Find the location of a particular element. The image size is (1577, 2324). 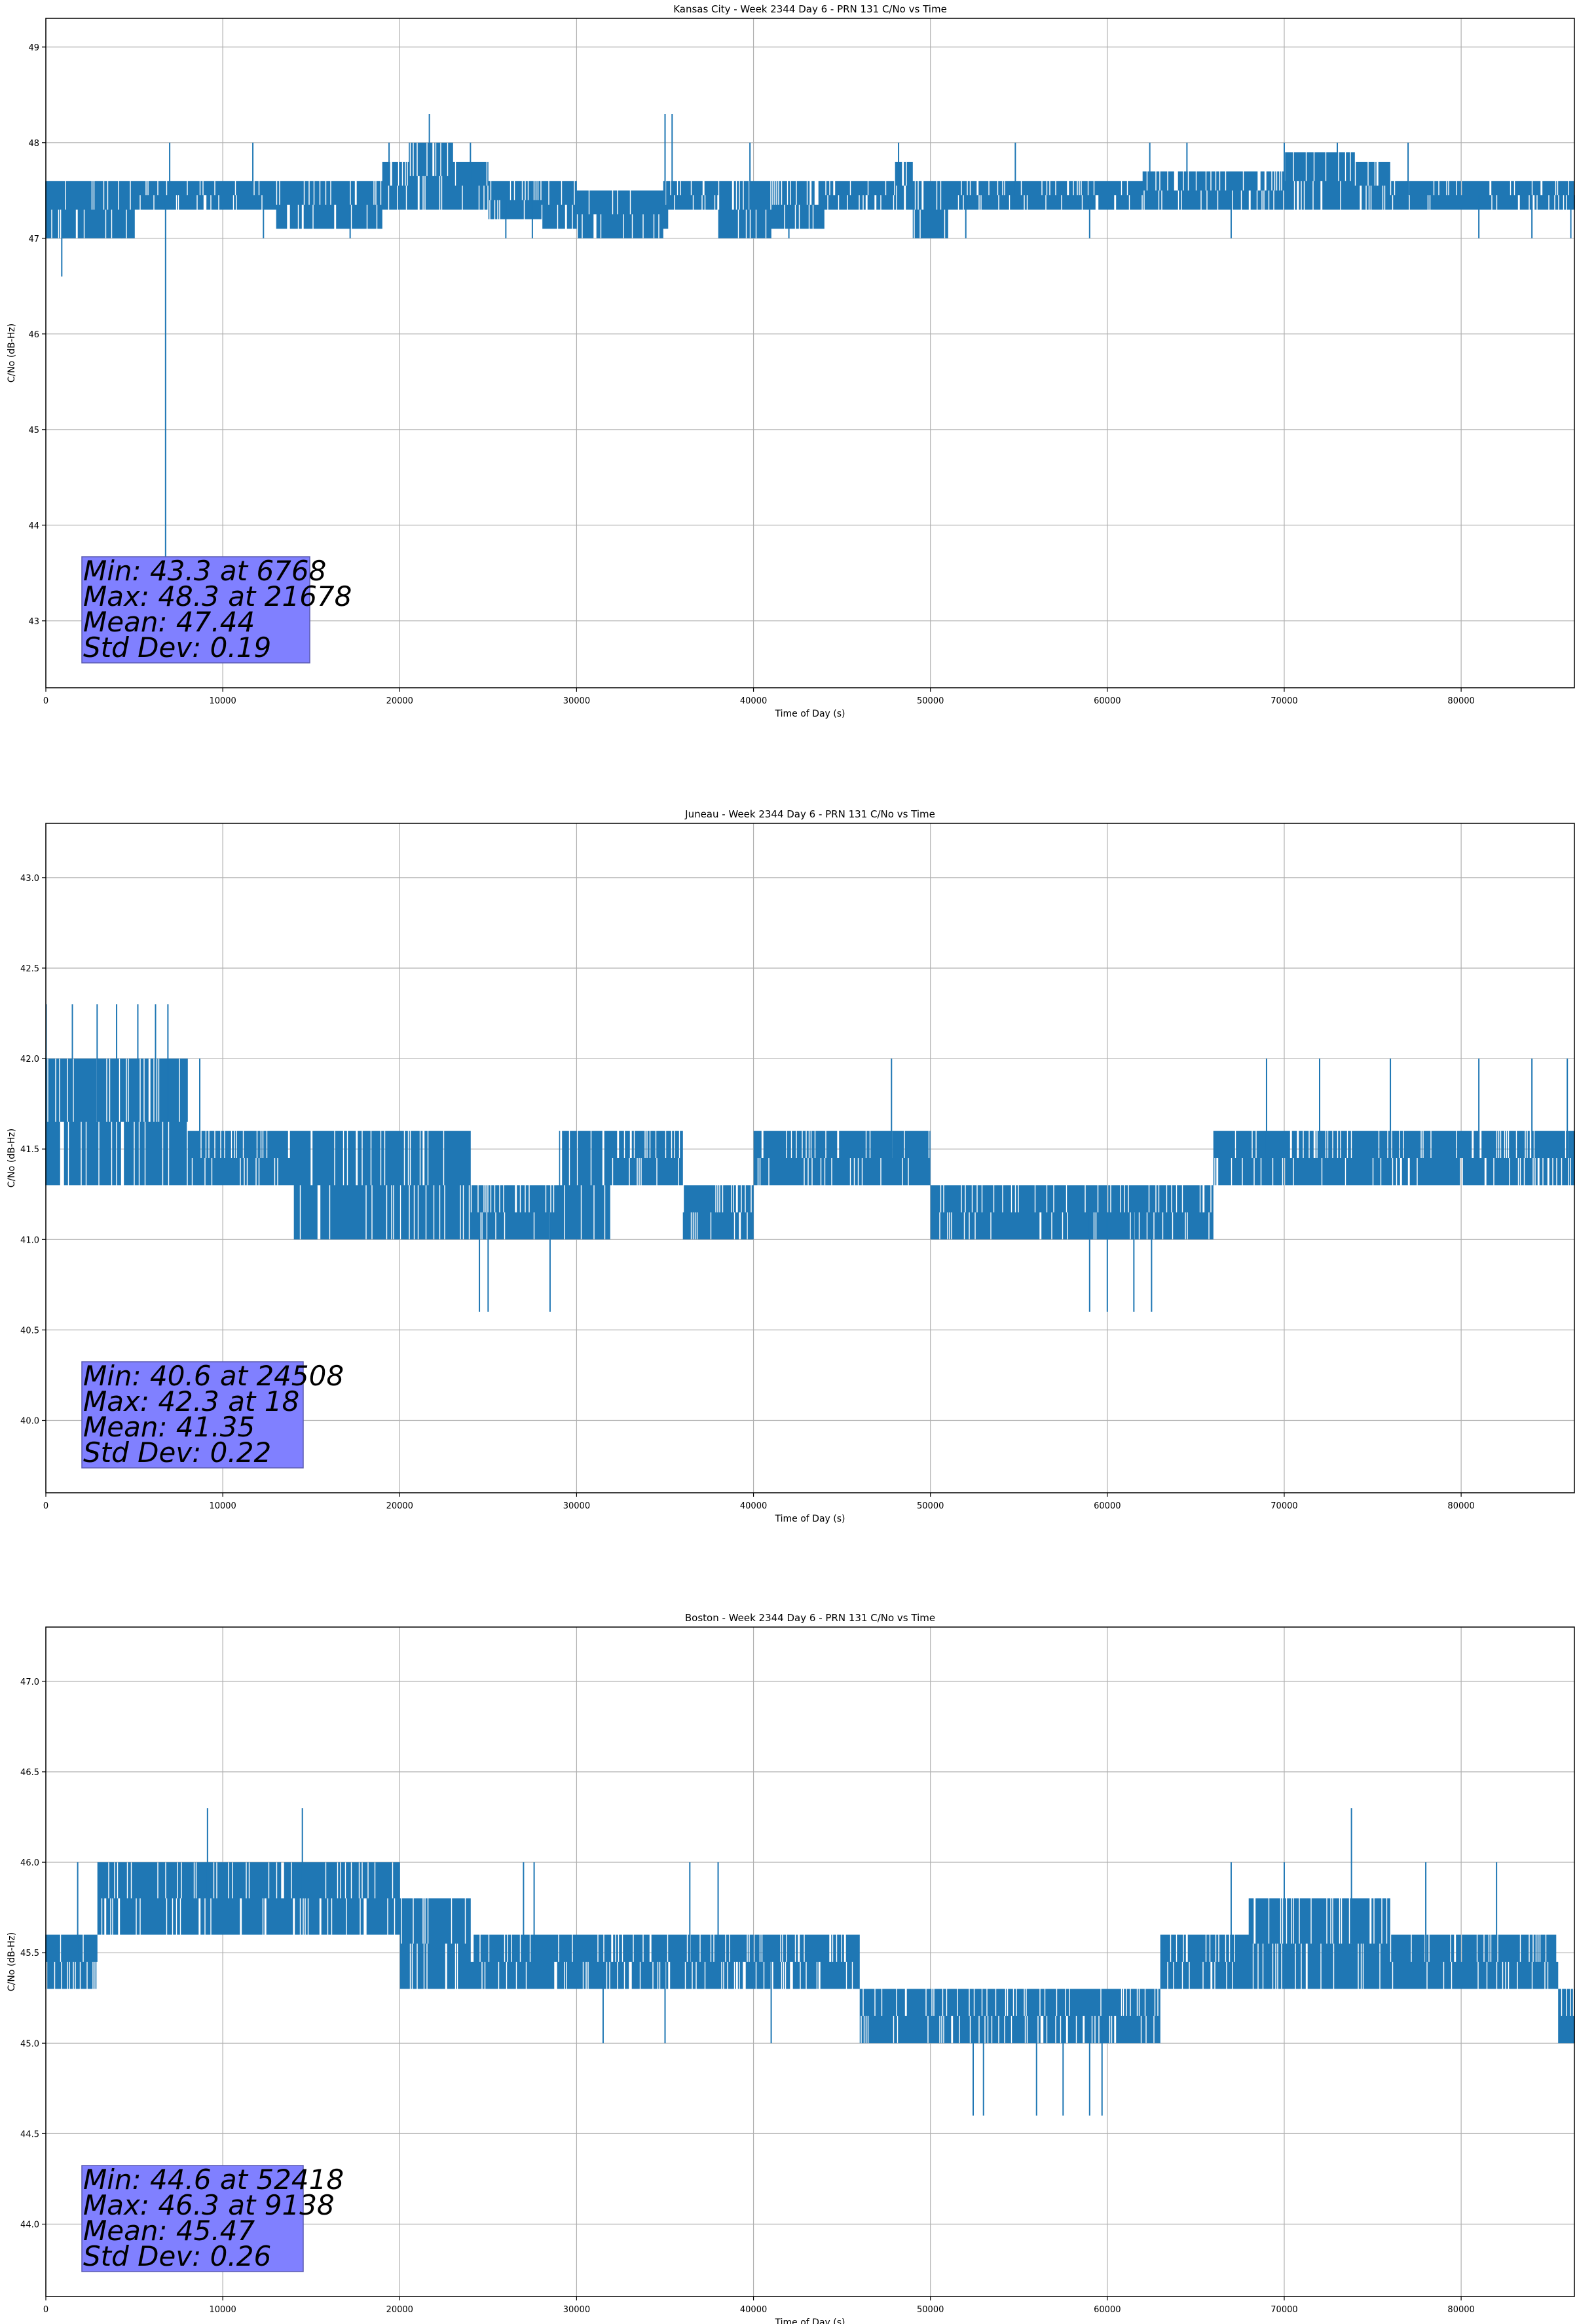

stats-line-1: Min: 43.3 at 6768 is located at coordinates (204, 571).